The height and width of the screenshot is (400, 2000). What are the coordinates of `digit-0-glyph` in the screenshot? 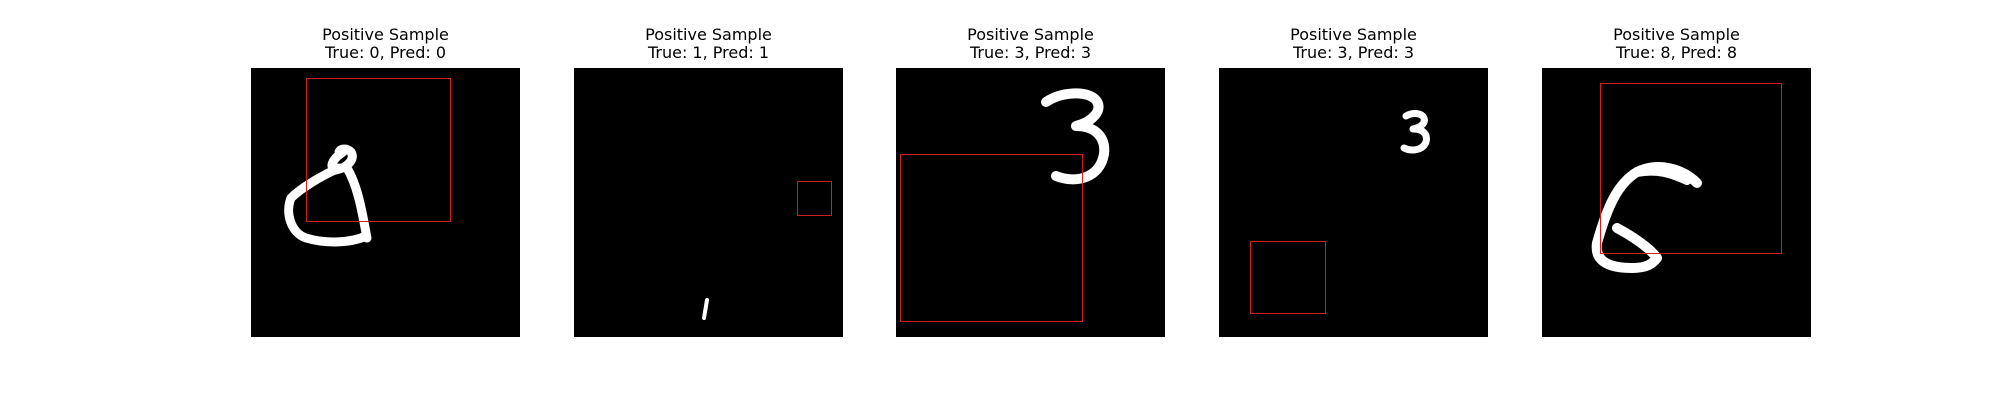 It's located at (328, 195).